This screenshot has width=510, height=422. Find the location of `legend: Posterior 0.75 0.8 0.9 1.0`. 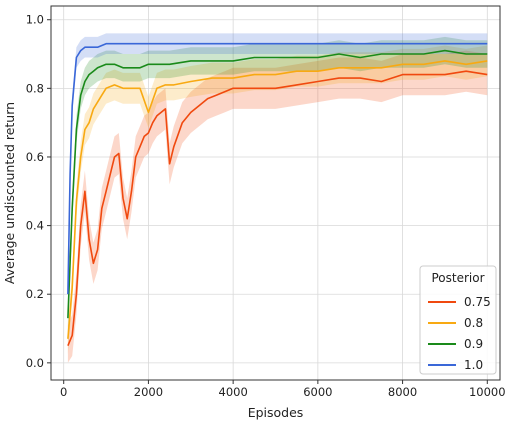

legend: Posterior 0.75 0.8 0.9 1.0 is located at coordinates (458, 320).